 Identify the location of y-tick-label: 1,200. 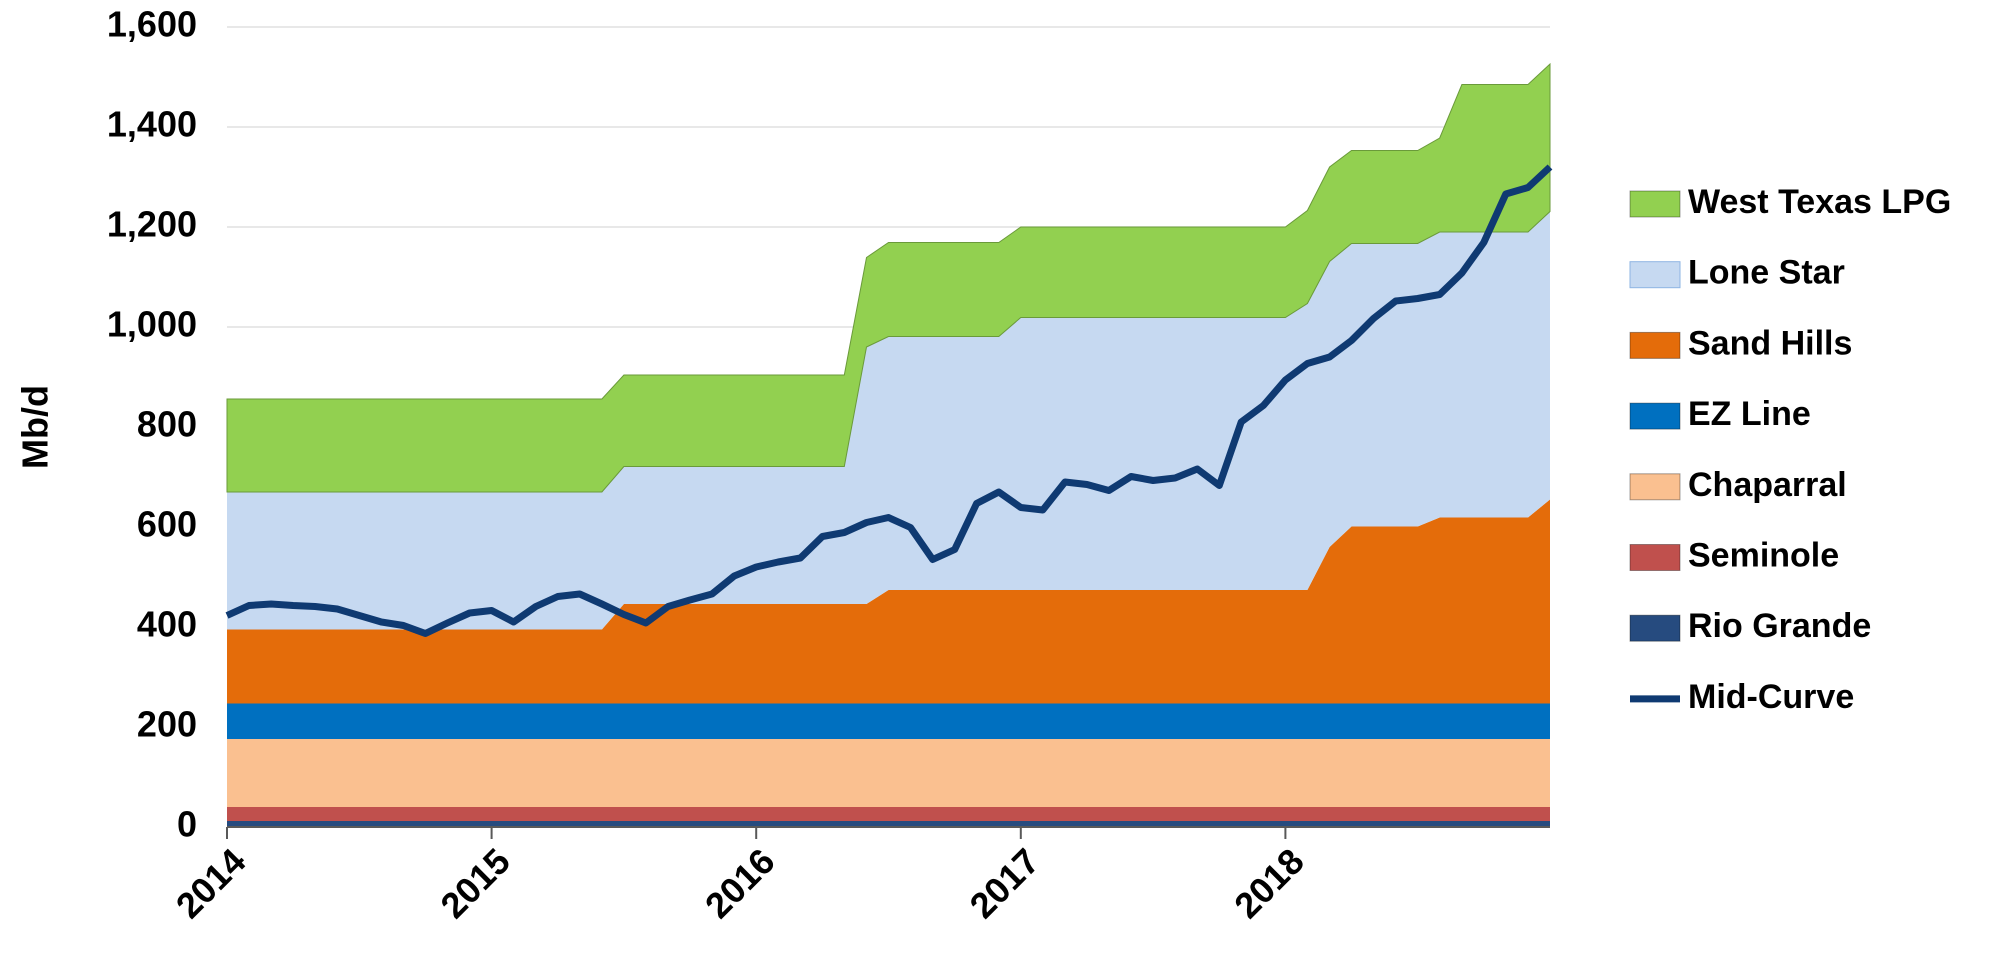
(152, 224).